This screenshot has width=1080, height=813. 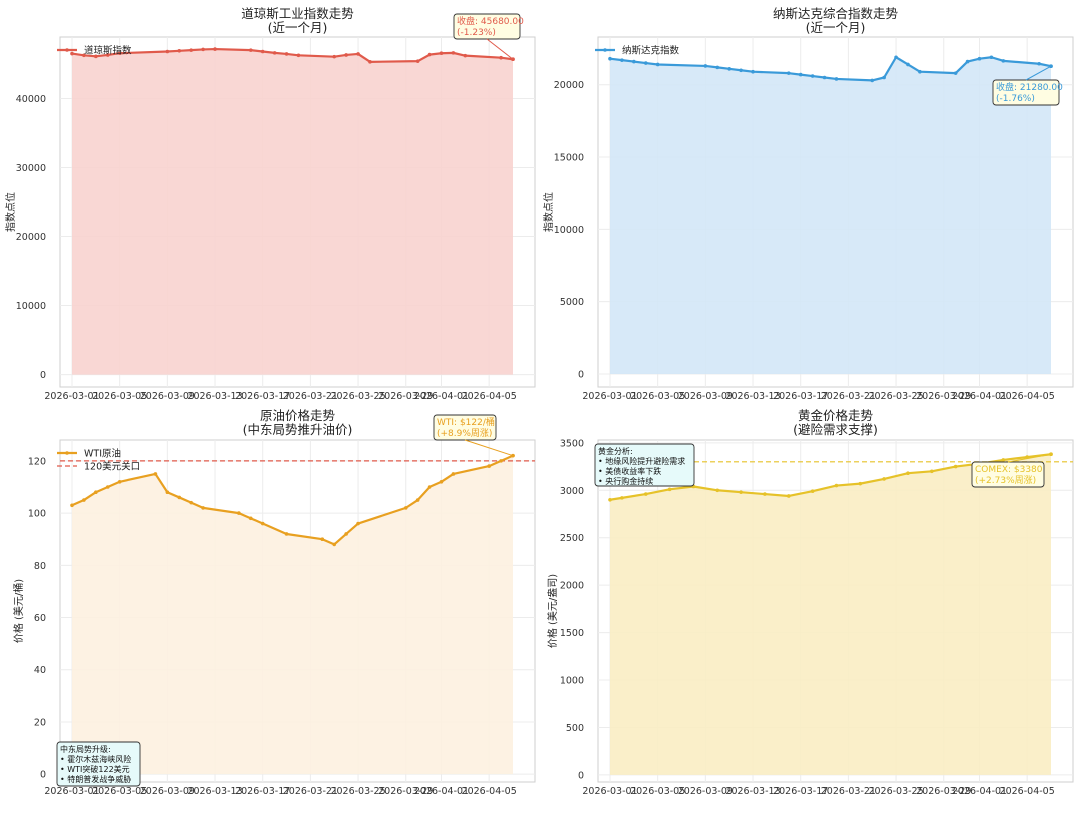 I want to click on chart-subtitle: (避险需求支撑), so click(x=835, y=429).